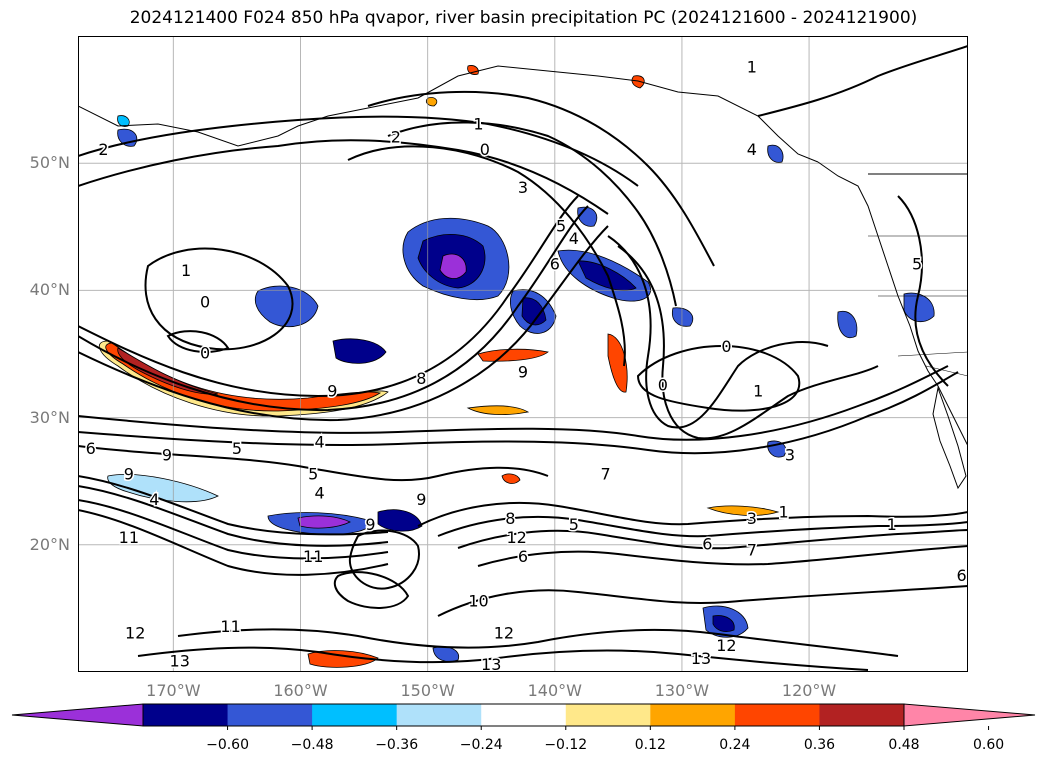 This screenshot has height=765, width=1047. Describe the element at coordinates (49, 544) in the screenshot. I see `latitude-label: 20°N` at that location.